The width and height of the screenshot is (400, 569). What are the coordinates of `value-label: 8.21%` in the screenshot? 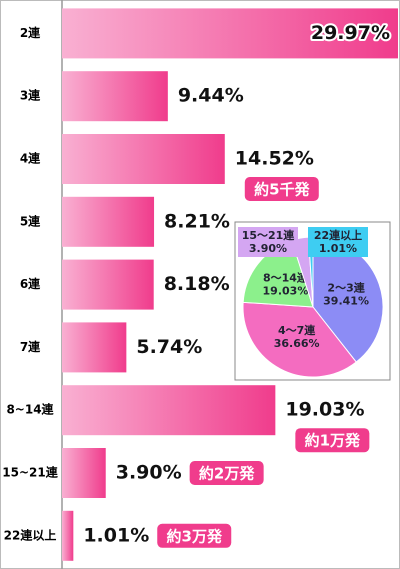 It's located at (197, 221).